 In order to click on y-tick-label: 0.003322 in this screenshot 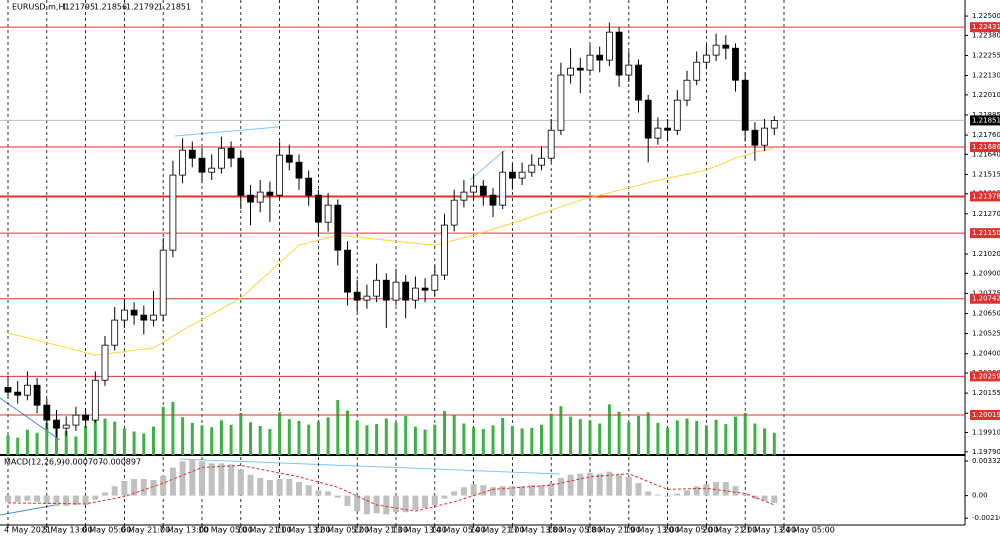, I will do `click(986, 461)`.